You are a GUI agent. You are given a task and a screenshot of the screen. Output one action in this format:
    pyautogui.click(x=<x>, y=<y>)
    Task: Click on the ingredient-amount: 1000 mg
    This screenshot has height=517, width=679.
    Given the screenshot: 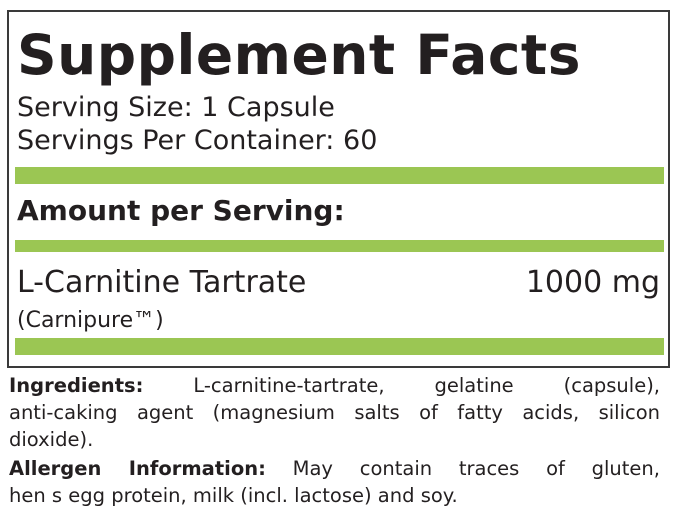 What is the action you would take?
    pyautogui.click(x=592, y=282)
    